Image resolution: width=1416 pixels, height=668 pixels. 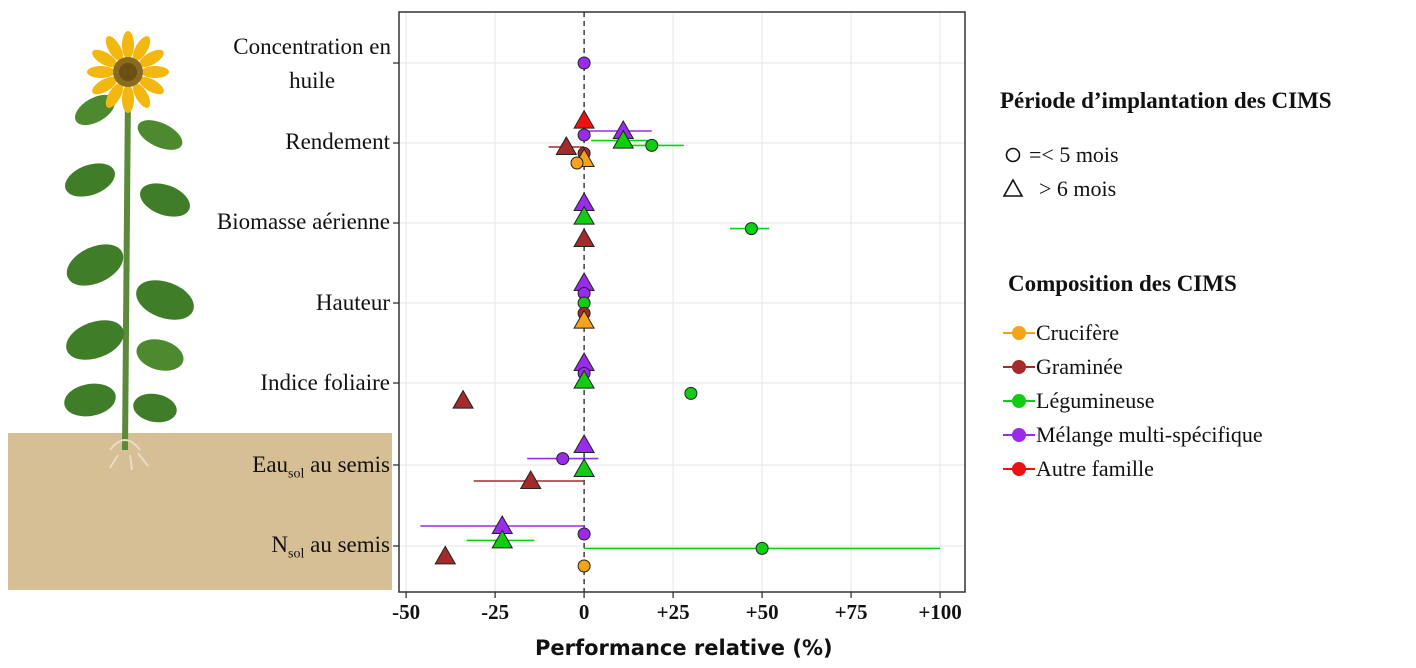 What do you see at coordinates (584, 612) in the screenshot?
I see `x-tick-label: 0` at bounding box center [584, 612].